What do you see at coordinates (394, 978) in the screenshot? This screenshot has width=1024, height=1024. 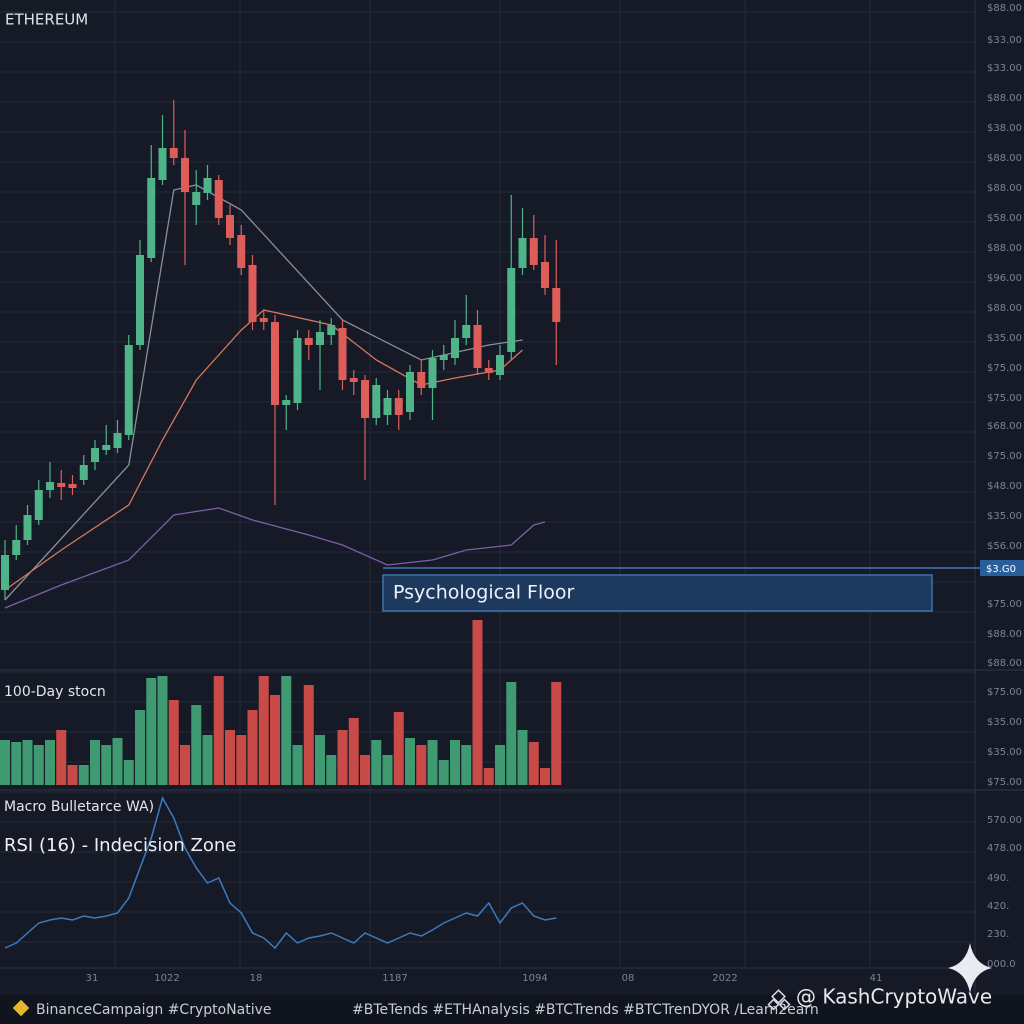 I see `time-axis-label: 1187` at bounding box center [394, 978].